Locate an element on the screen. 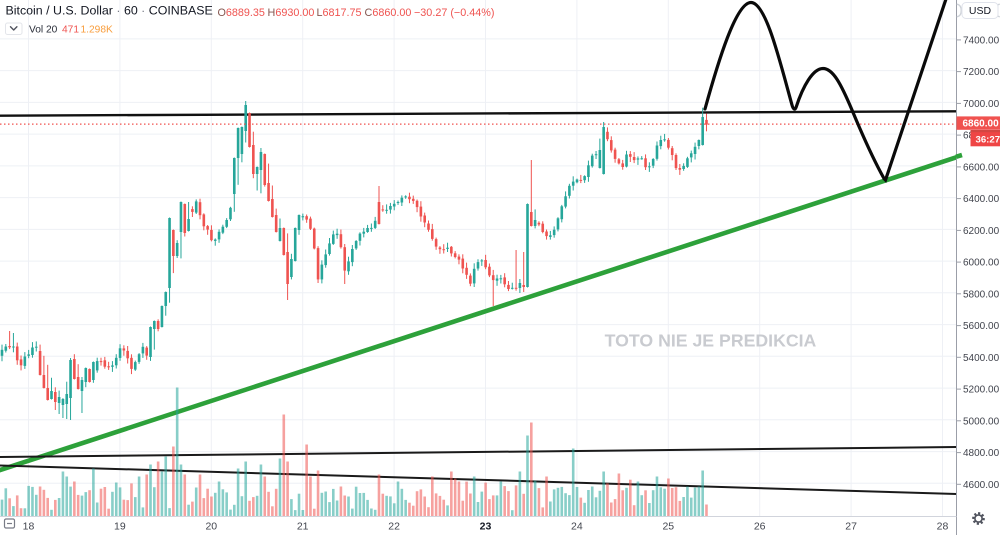  svg-text: 7200.00 is located at coordinates (981, 72).